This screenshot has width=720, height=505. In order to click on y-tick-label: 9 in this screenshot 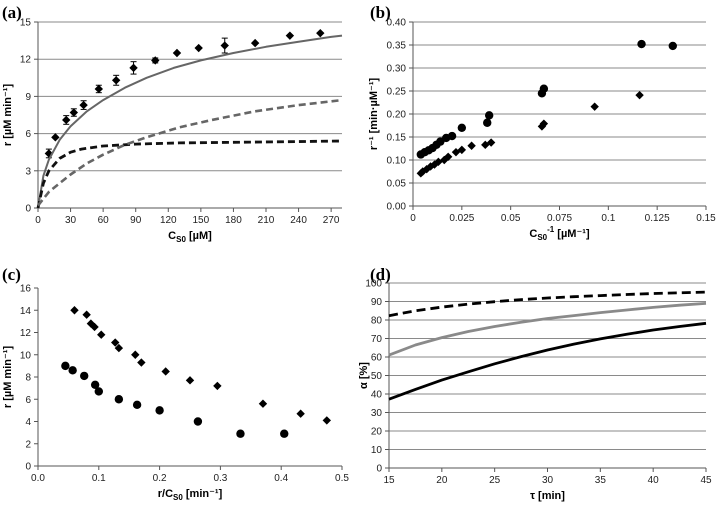, I will do `click(28, 97)`.